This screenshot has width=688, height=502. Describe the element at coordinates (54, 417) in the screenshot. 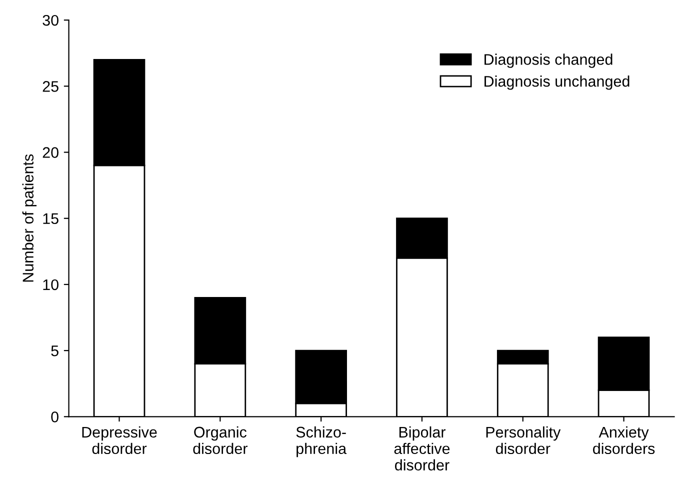

I see `y-tick-label: 0` at that location.